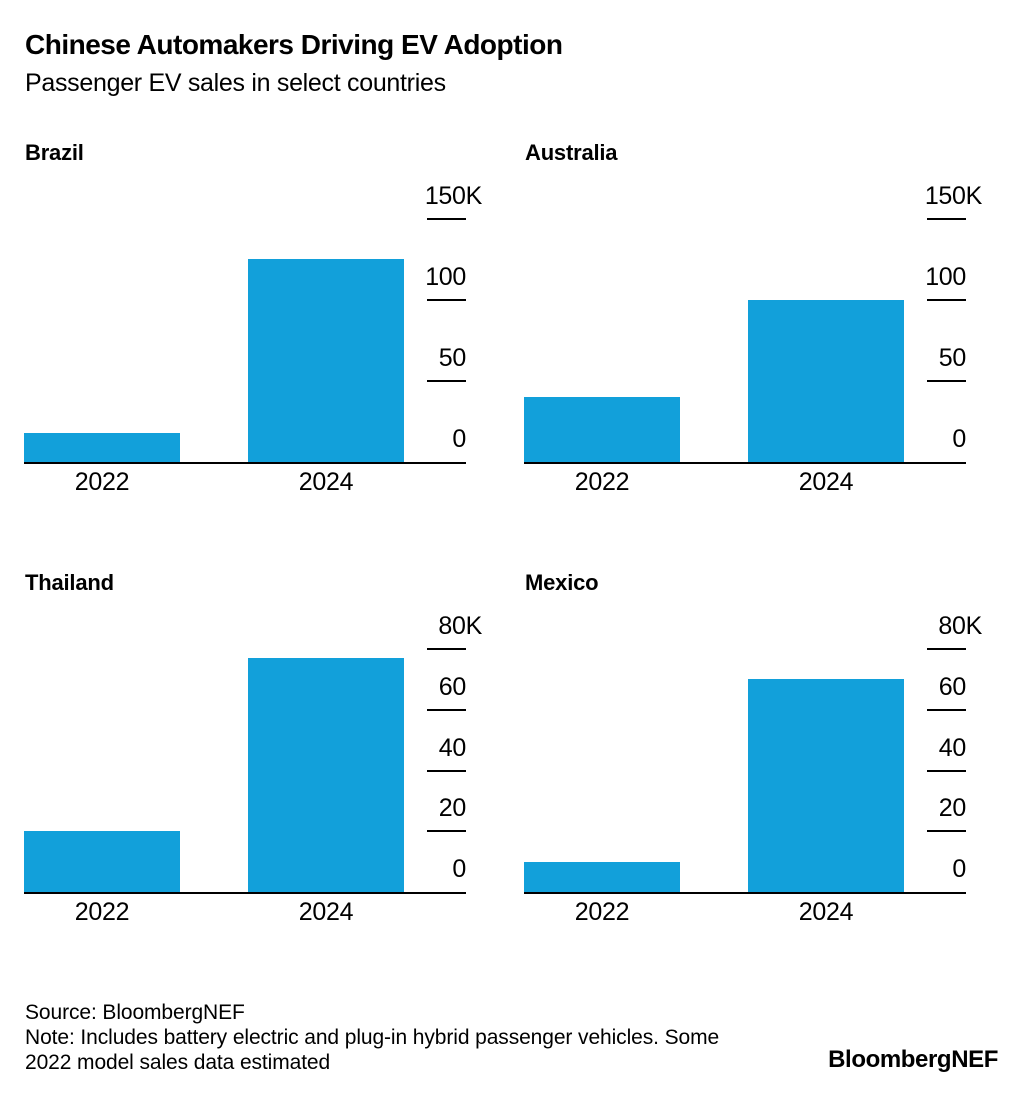  I want to click on subplot: Thailand 80K 60 40 20 0 2022 2024, so click(255, 749).